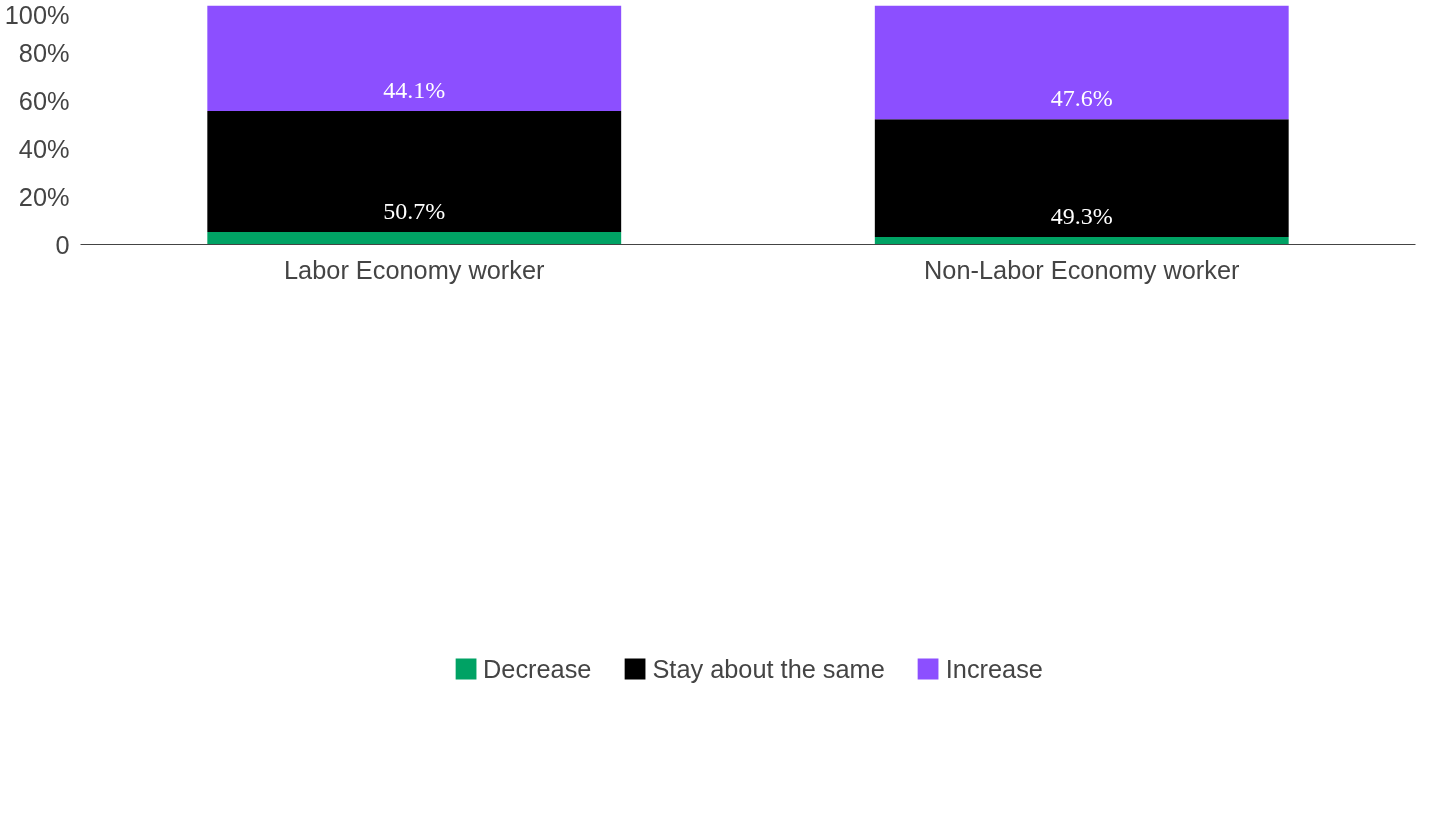  Describe the element at coordinates (62, 244) in the screenshot. I see `y-tick-label: 0` at that location.